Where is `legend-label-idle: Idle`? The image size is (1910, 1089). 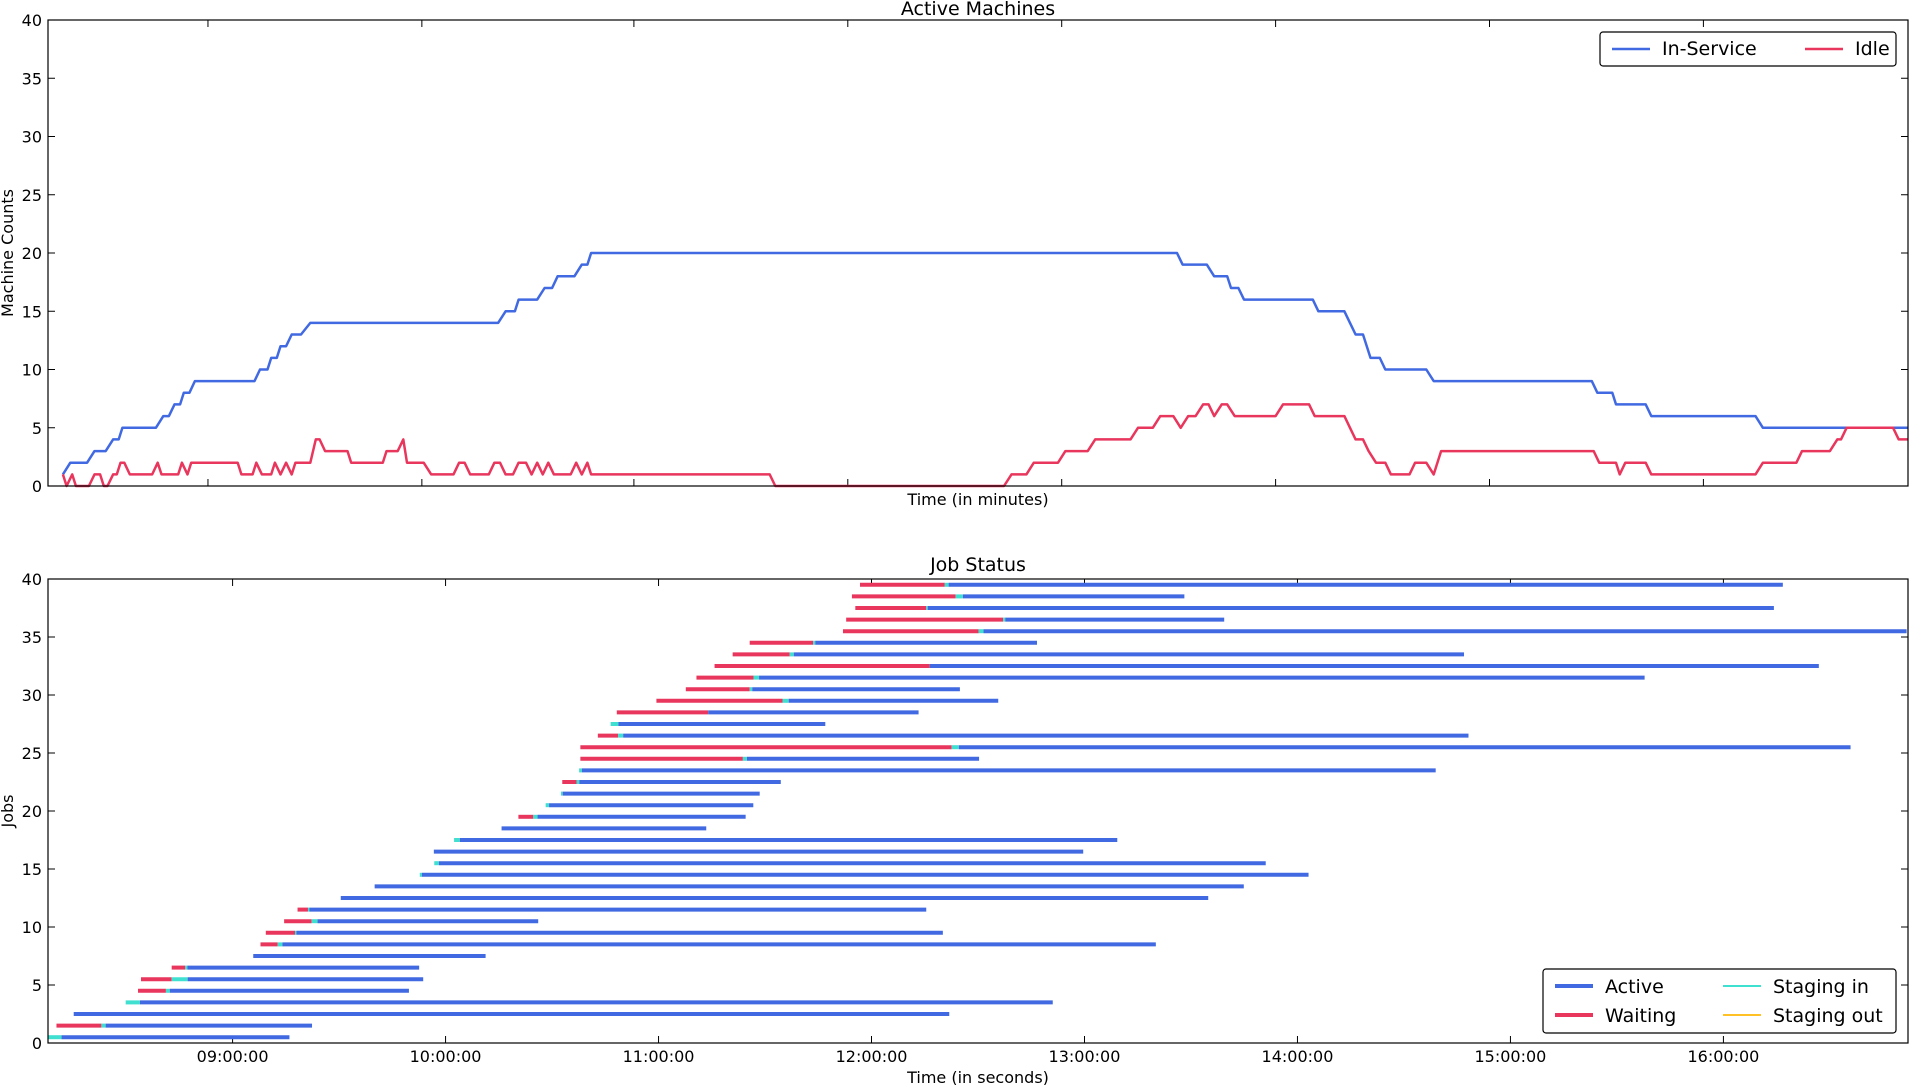
legend-label-idle: Idle is located at coordinates (1872, 49).